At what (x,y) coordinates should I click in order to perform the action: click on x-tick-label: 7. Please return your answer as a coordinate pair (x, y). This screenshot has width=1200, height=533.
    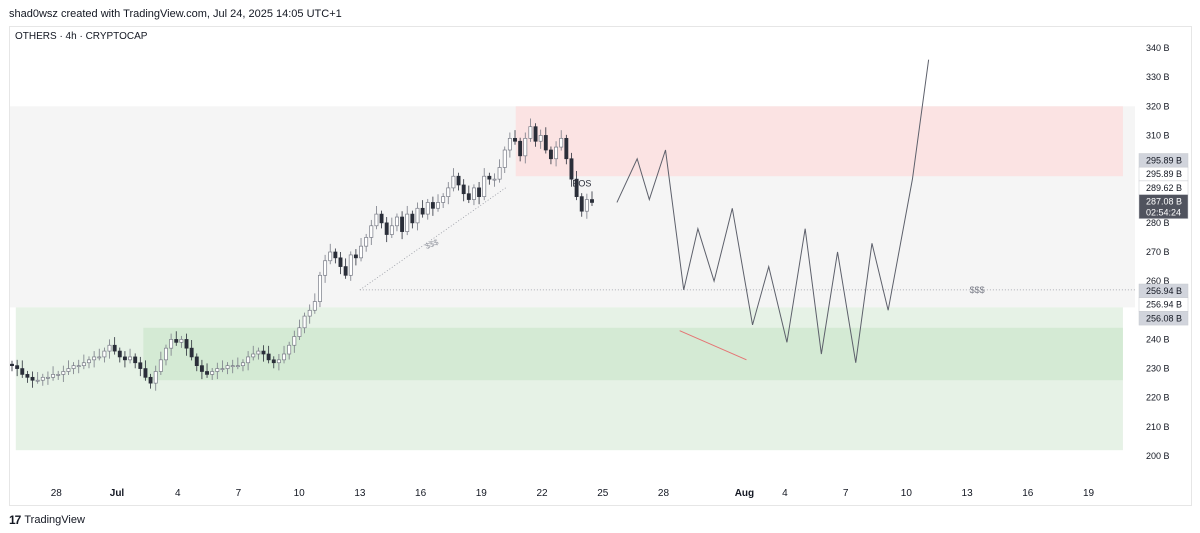
    Looking at the image, I should click on (846, 493).